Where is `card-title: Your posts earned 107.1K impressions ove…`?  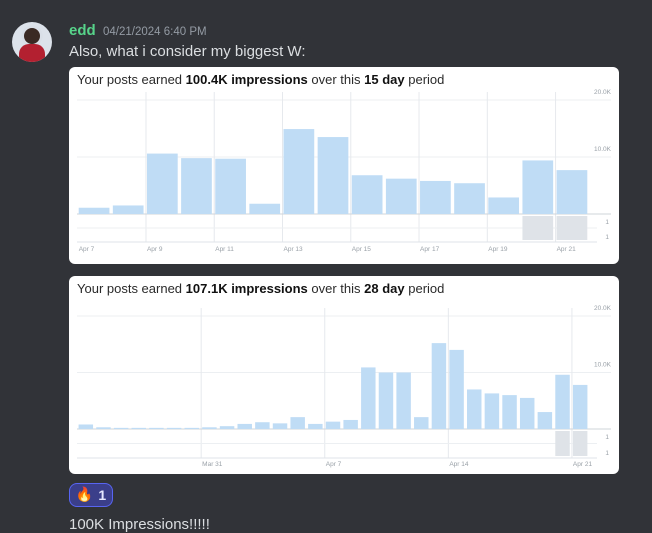
card-title: Your posts earned 107.1K impressions ove… is located at coordinates (260, 288).